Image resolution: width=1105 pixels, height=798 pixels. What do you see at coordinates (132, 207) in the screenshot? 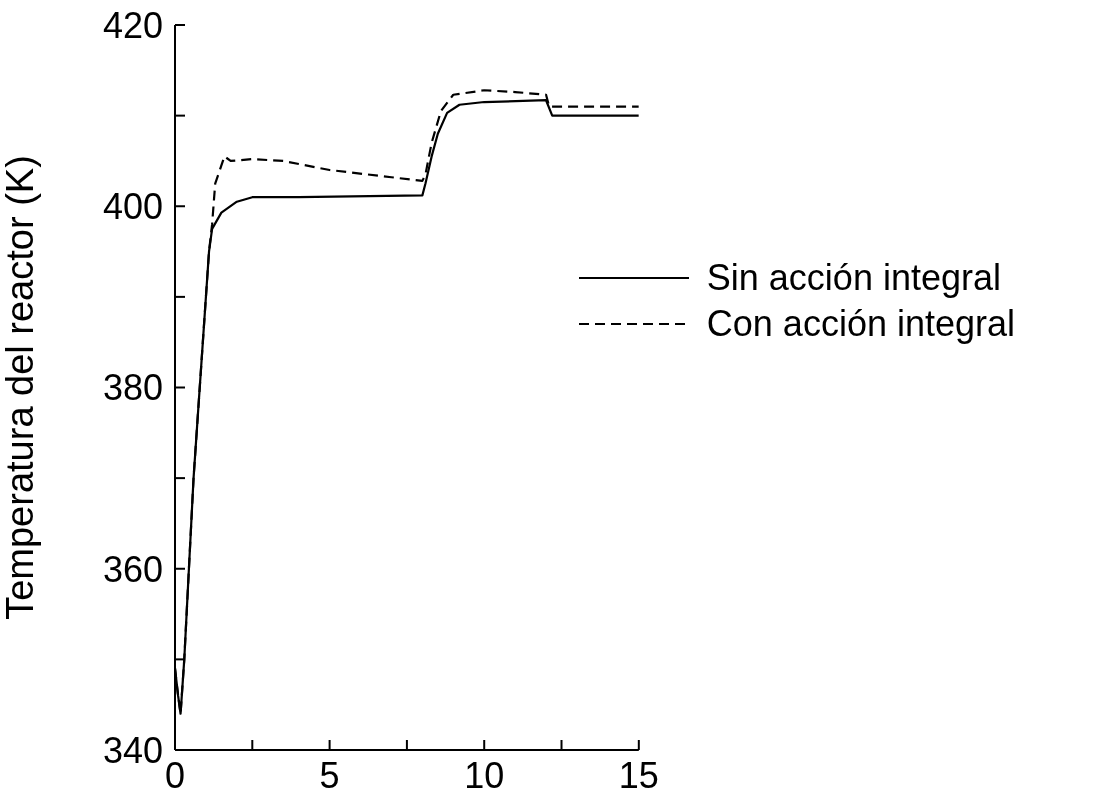
I see `y-tick-label: 400` at bounding box center [132, 207].